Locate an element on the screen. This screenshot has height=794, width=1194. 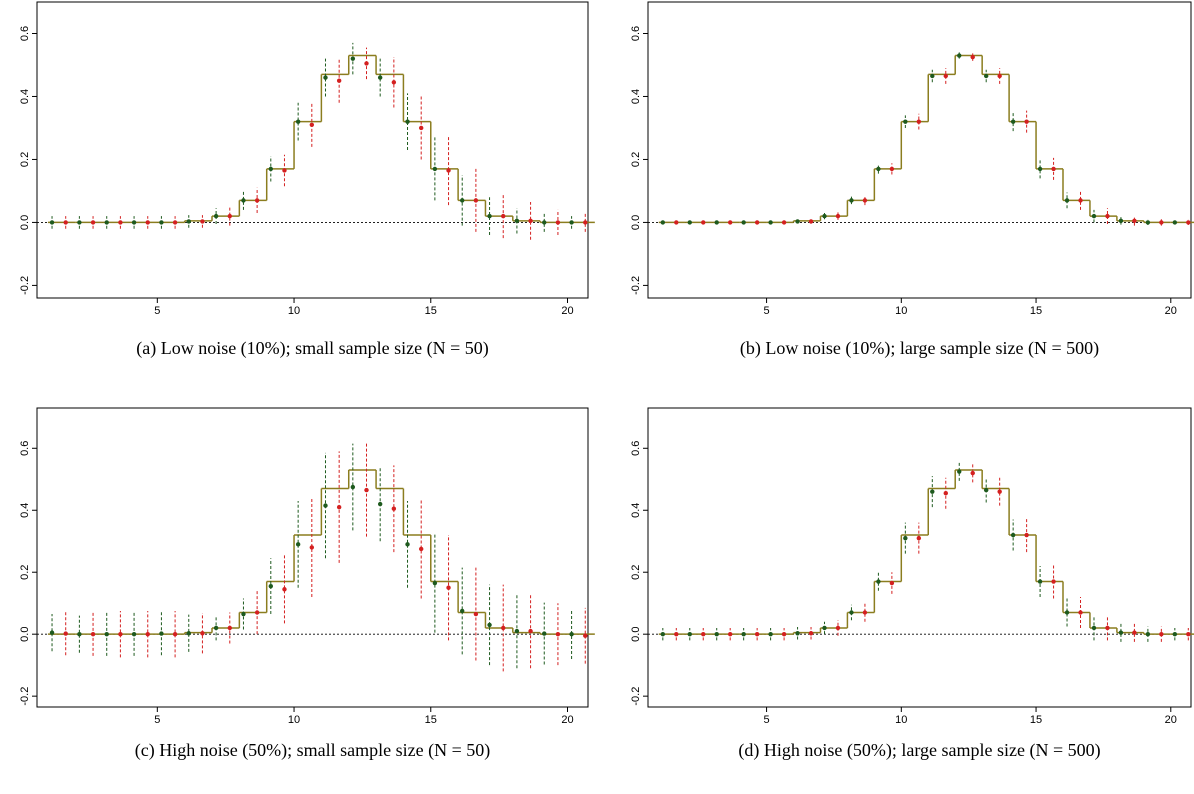
y-tick-label: 0.0 is located at coordinates (25, 634).